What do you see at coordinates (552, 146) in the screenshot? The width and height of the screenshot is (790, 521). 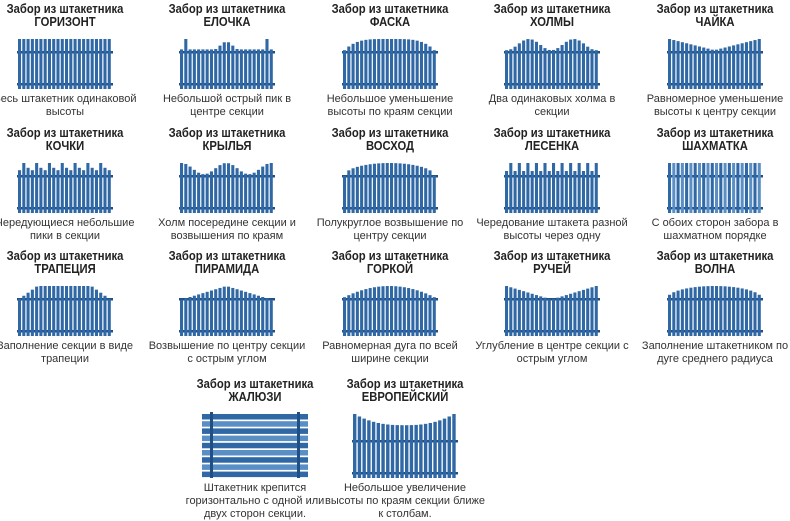 I see `item-name: ЛЕСЕНКА` at bounding box center [552, 146].